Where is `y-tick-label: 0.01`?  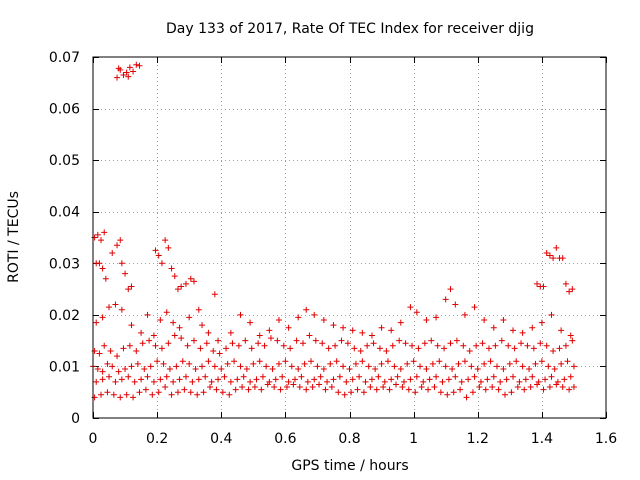 y-tick-label: 0.01 is located at coordinates (64, 367).